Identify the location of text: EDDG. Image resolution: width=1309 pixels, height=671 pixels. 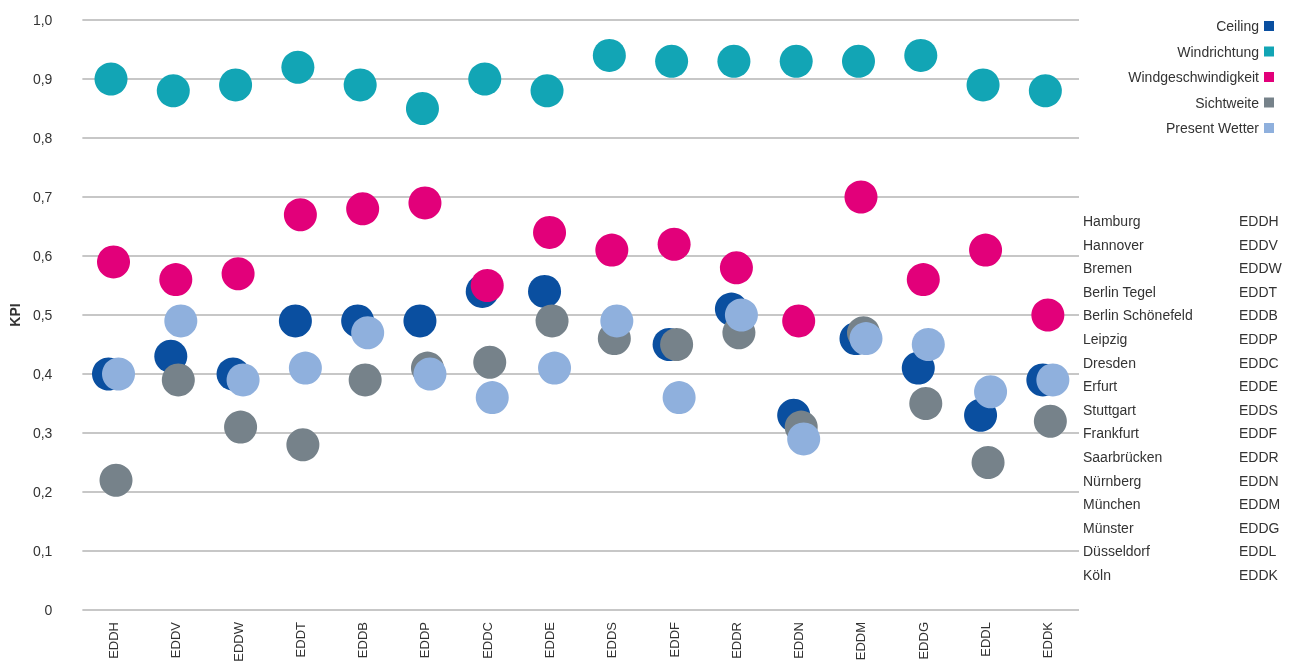
(1259, 527).